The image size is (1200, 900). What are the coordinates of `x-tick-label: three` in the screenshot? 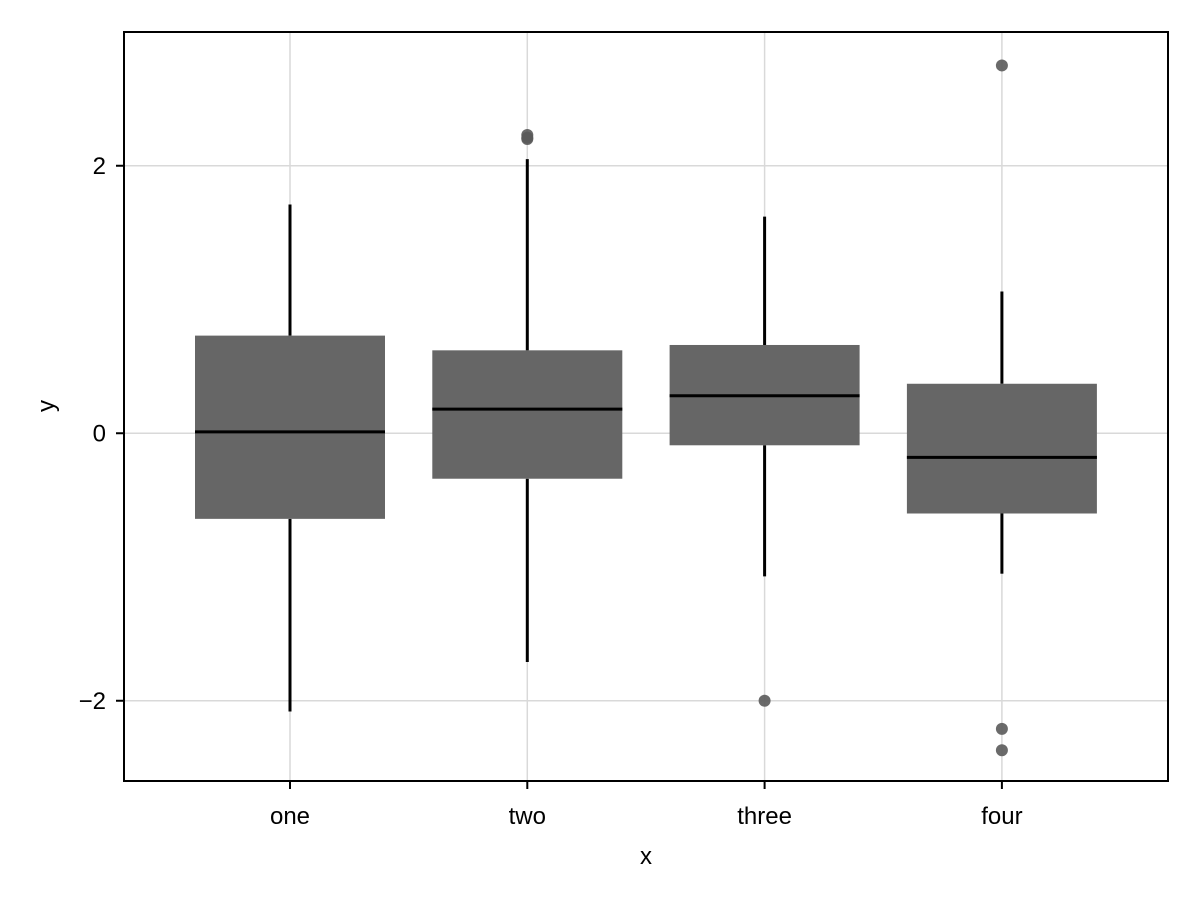 It's located at (764, 816).